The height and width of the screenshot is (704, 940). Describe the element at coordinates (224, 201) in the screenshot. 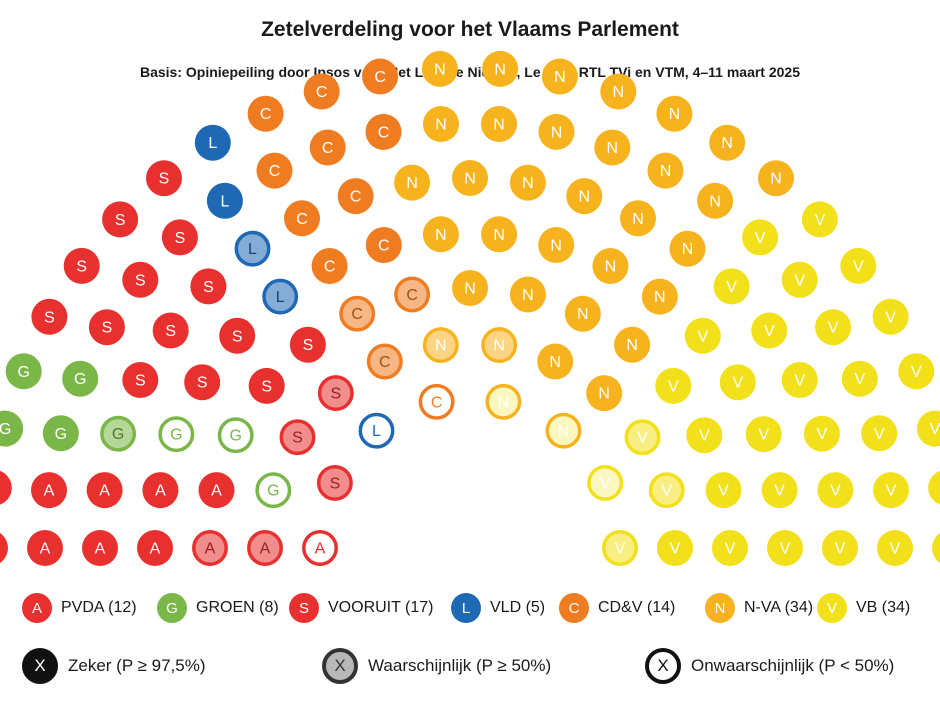

I see `seat-letter: L` at that location.